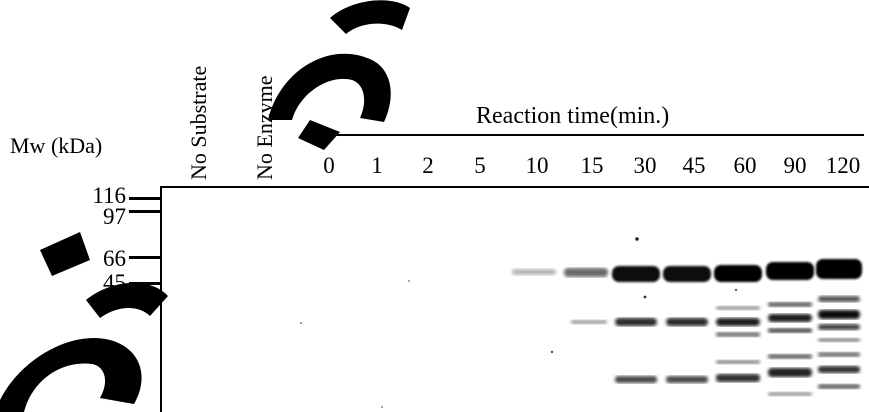 Image resolution: width=869 pixels, height=412 pixels. What do you see at coordinates (790, 271) in the screenshot?
I see `band-lane-90-main` at bounding box center [790, 271].